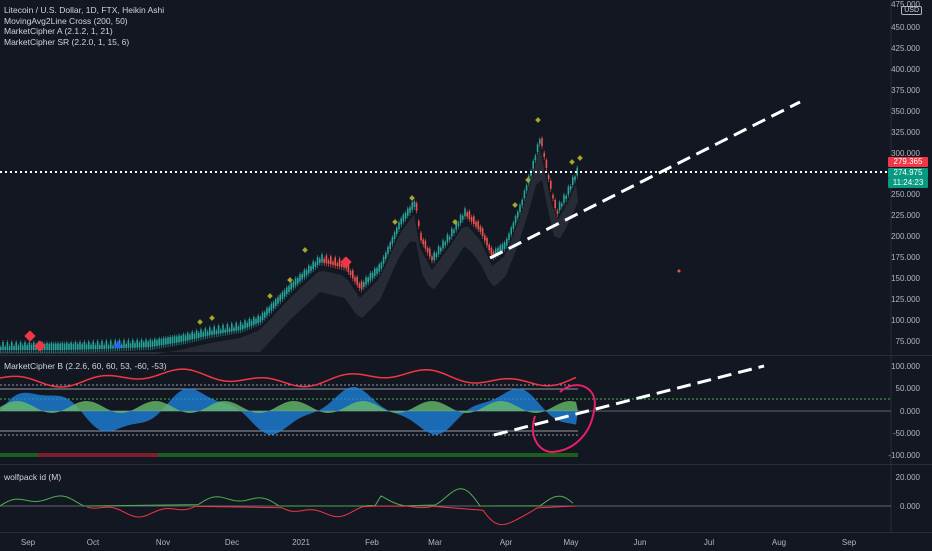 This screenshot has height=551, width=932. I want to click on axis-tick-label: 75.000, so click(908, 341).